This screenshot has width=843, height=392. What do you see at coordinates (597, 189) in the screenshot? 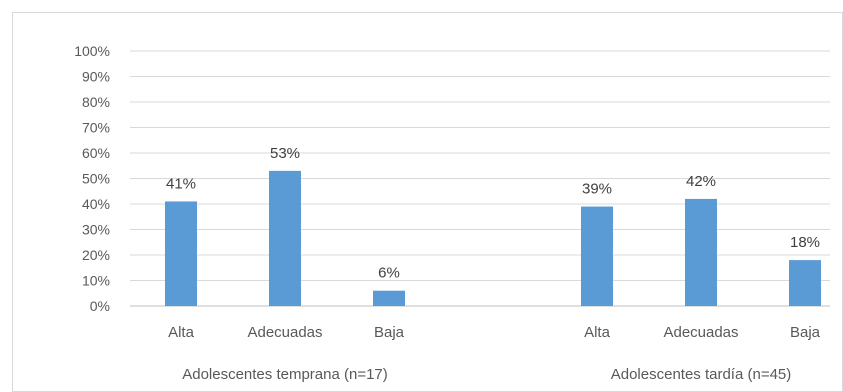
I see `data-label: 39%` at bounding box center [597, 189].